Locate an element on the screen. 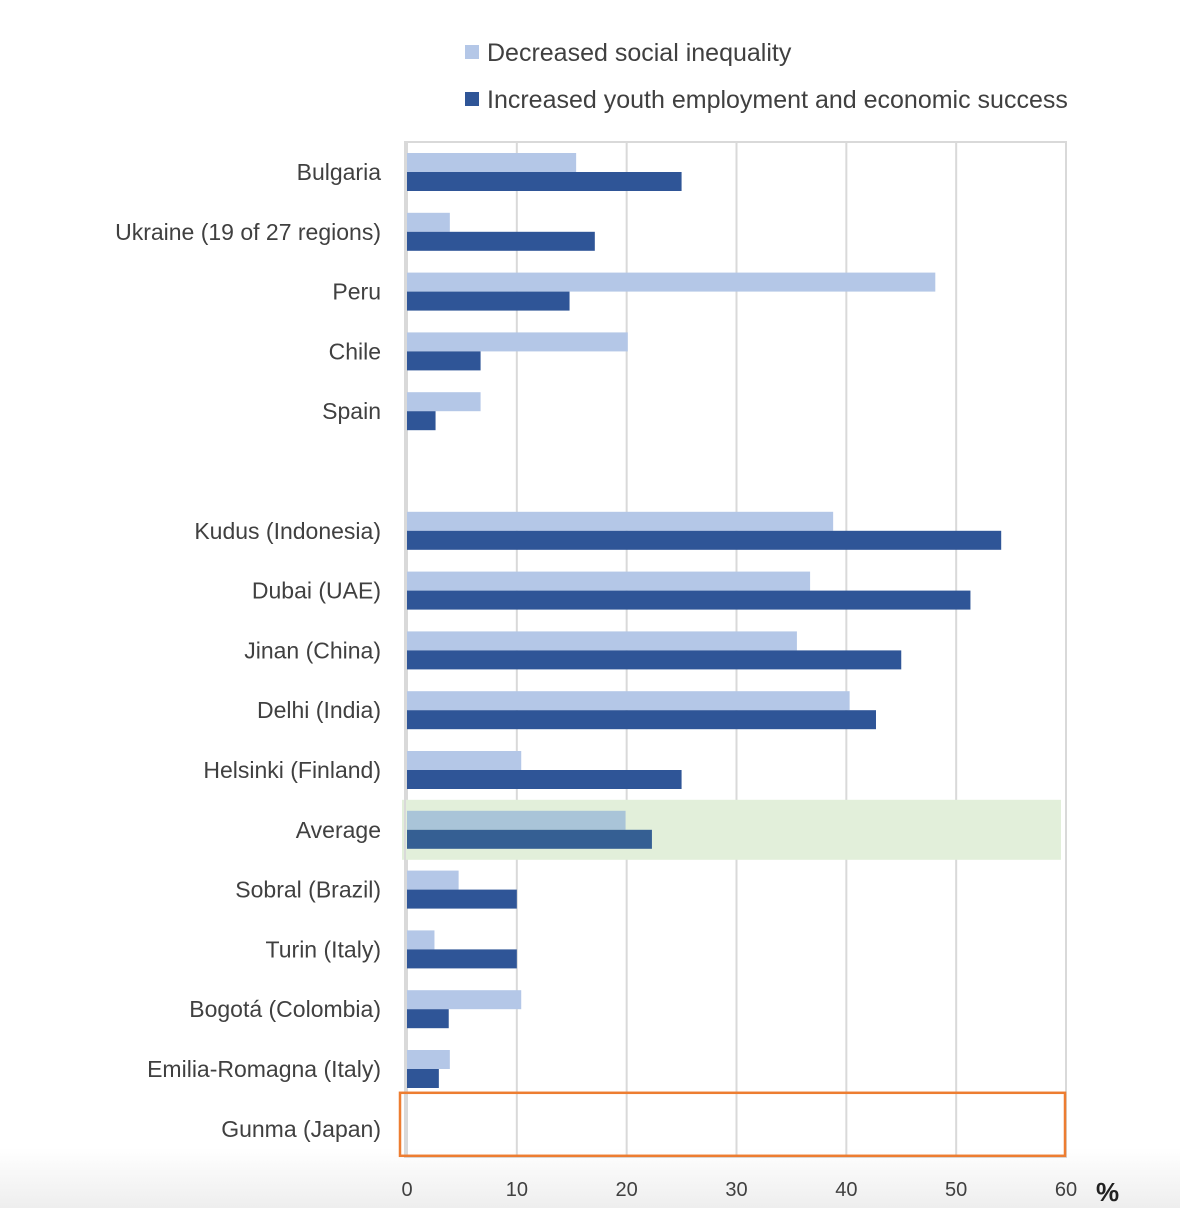 This screenshot has width=1180, height=1208. category-label-delhi-india: Delhi (India) is located at coordinates (319, 710).